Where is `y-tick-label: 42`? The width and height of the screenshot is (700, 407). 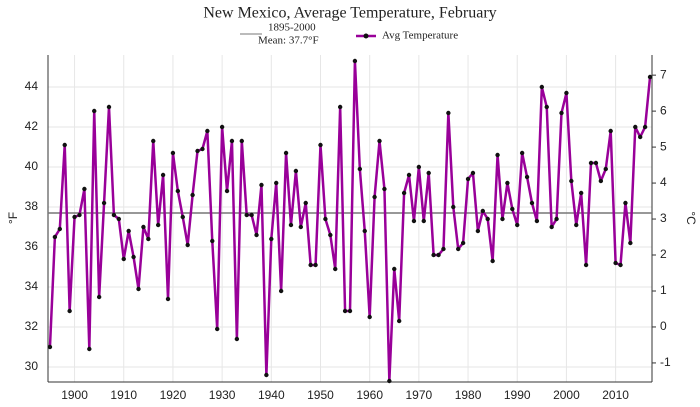 y-tick-label: 42 is located at coordinates (32, 126).